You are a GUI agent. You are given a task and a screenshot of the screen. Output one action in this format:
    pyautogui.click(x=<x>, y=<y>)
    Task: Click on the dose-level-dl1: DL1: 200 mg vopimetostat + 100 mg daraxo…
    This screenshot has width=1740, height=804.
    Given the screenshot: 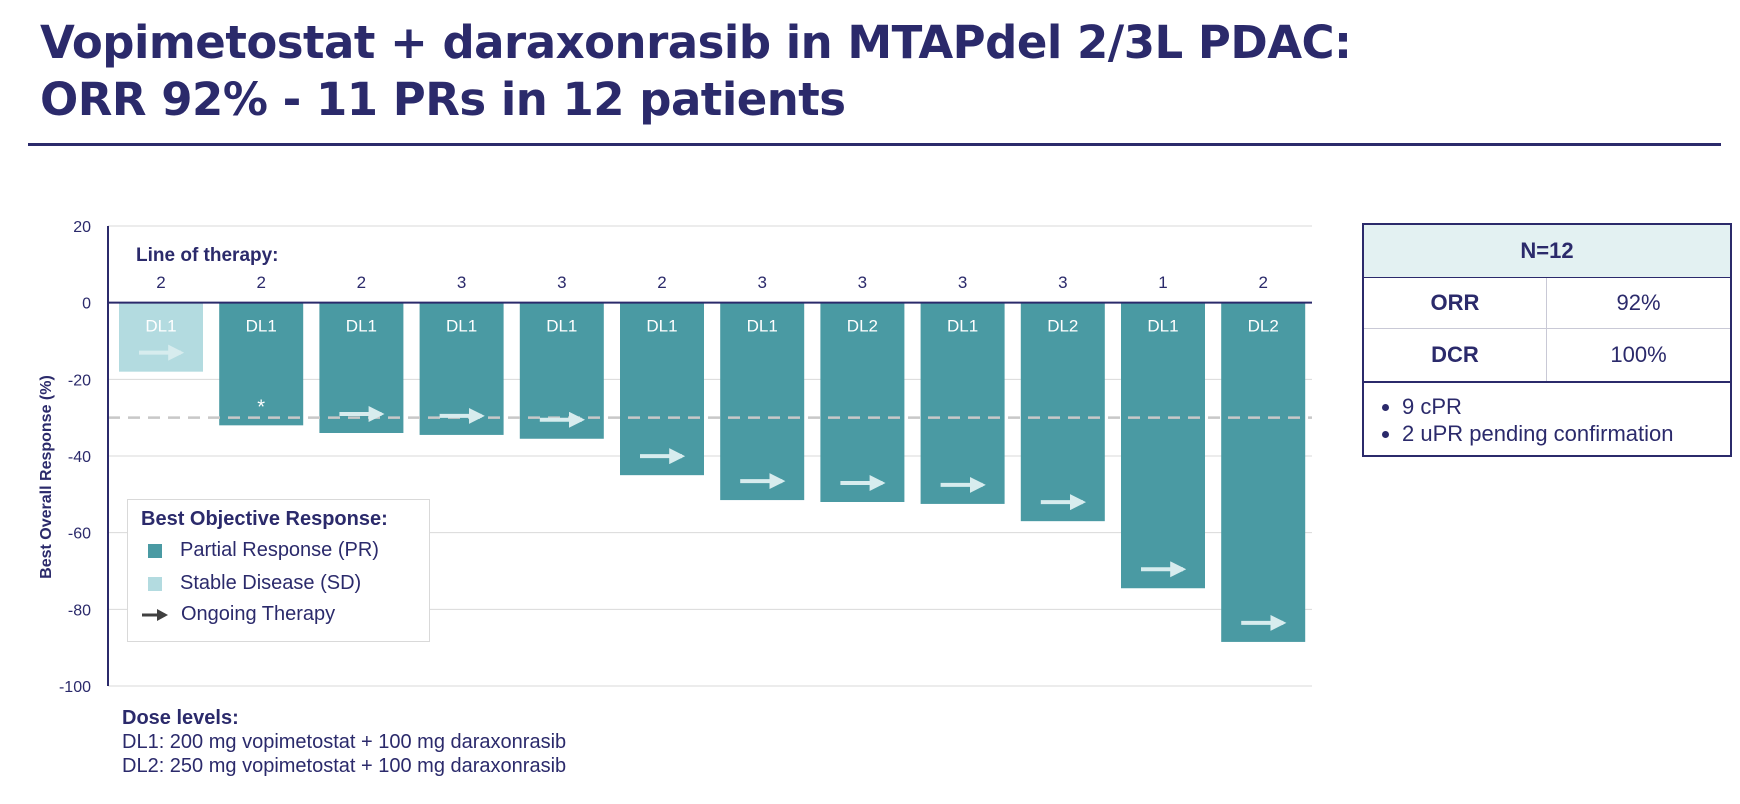 What is the action you would take?
    pyautogui.click(x=344, y=742)
    